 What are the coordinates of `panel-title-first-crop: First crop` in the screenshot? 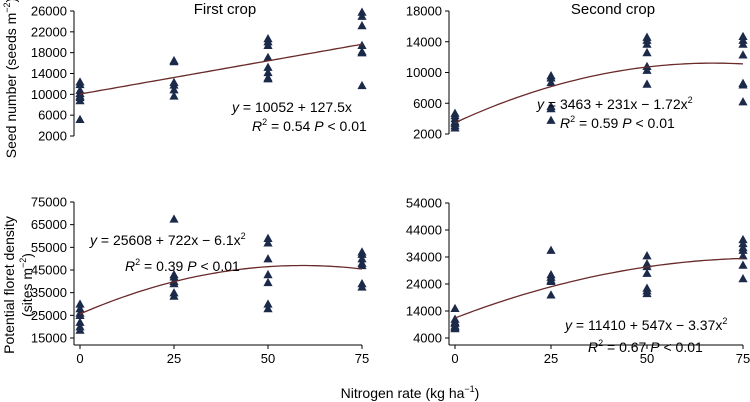 It's located at (225, 9).